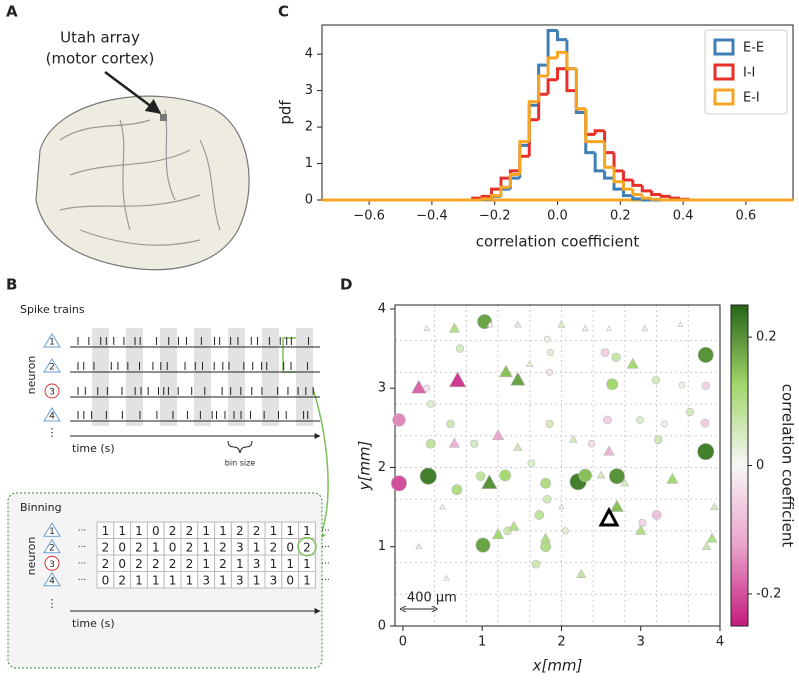 This screenshot has width=799, height=681. I want to click on y-label: neuron, so click(31, 556).